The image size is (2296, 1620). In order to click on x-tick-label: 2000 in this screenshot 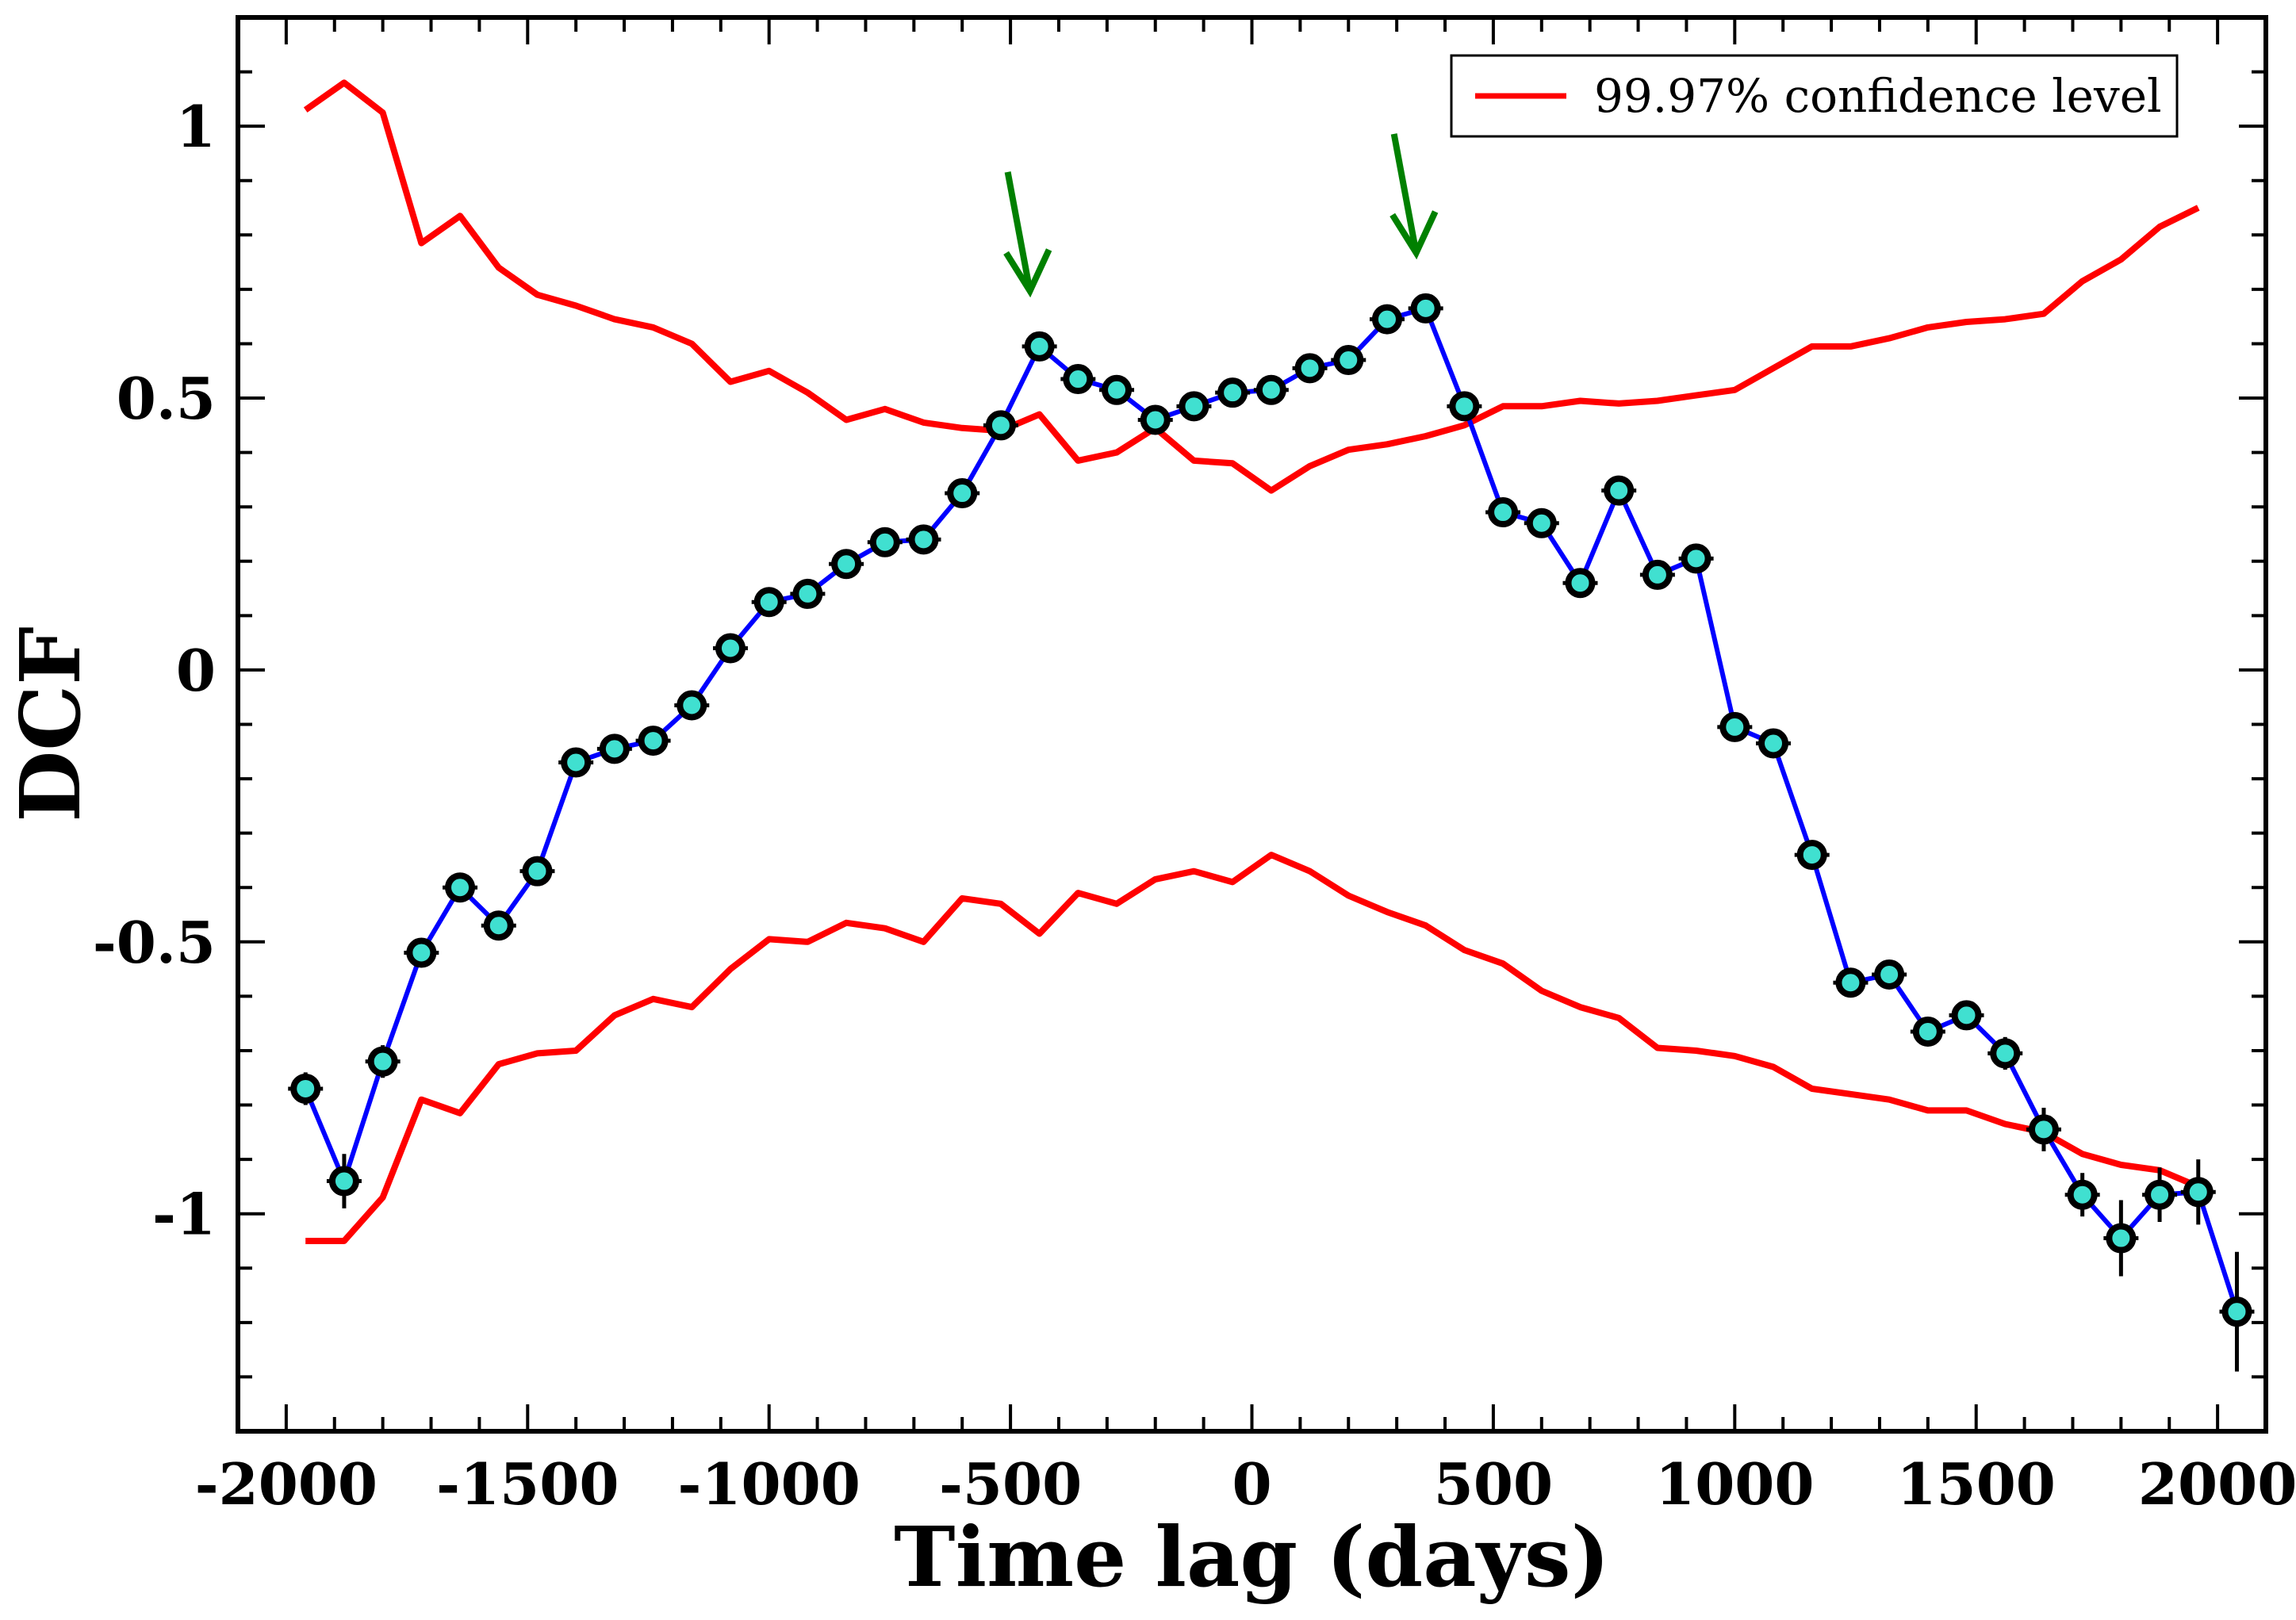, I will do `click(2217, 1484)`.